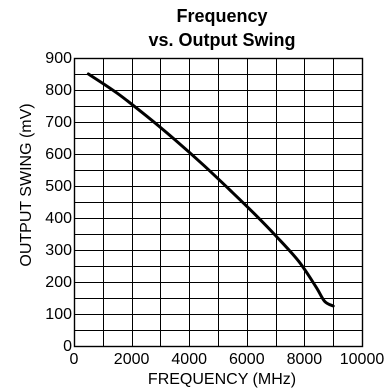 The width and height of the screenshot is (392, 389). What do you see at coordinates (74, 359) in the screenshot?
I see `x-tick-label: 0` at bounding box center [74, 359].